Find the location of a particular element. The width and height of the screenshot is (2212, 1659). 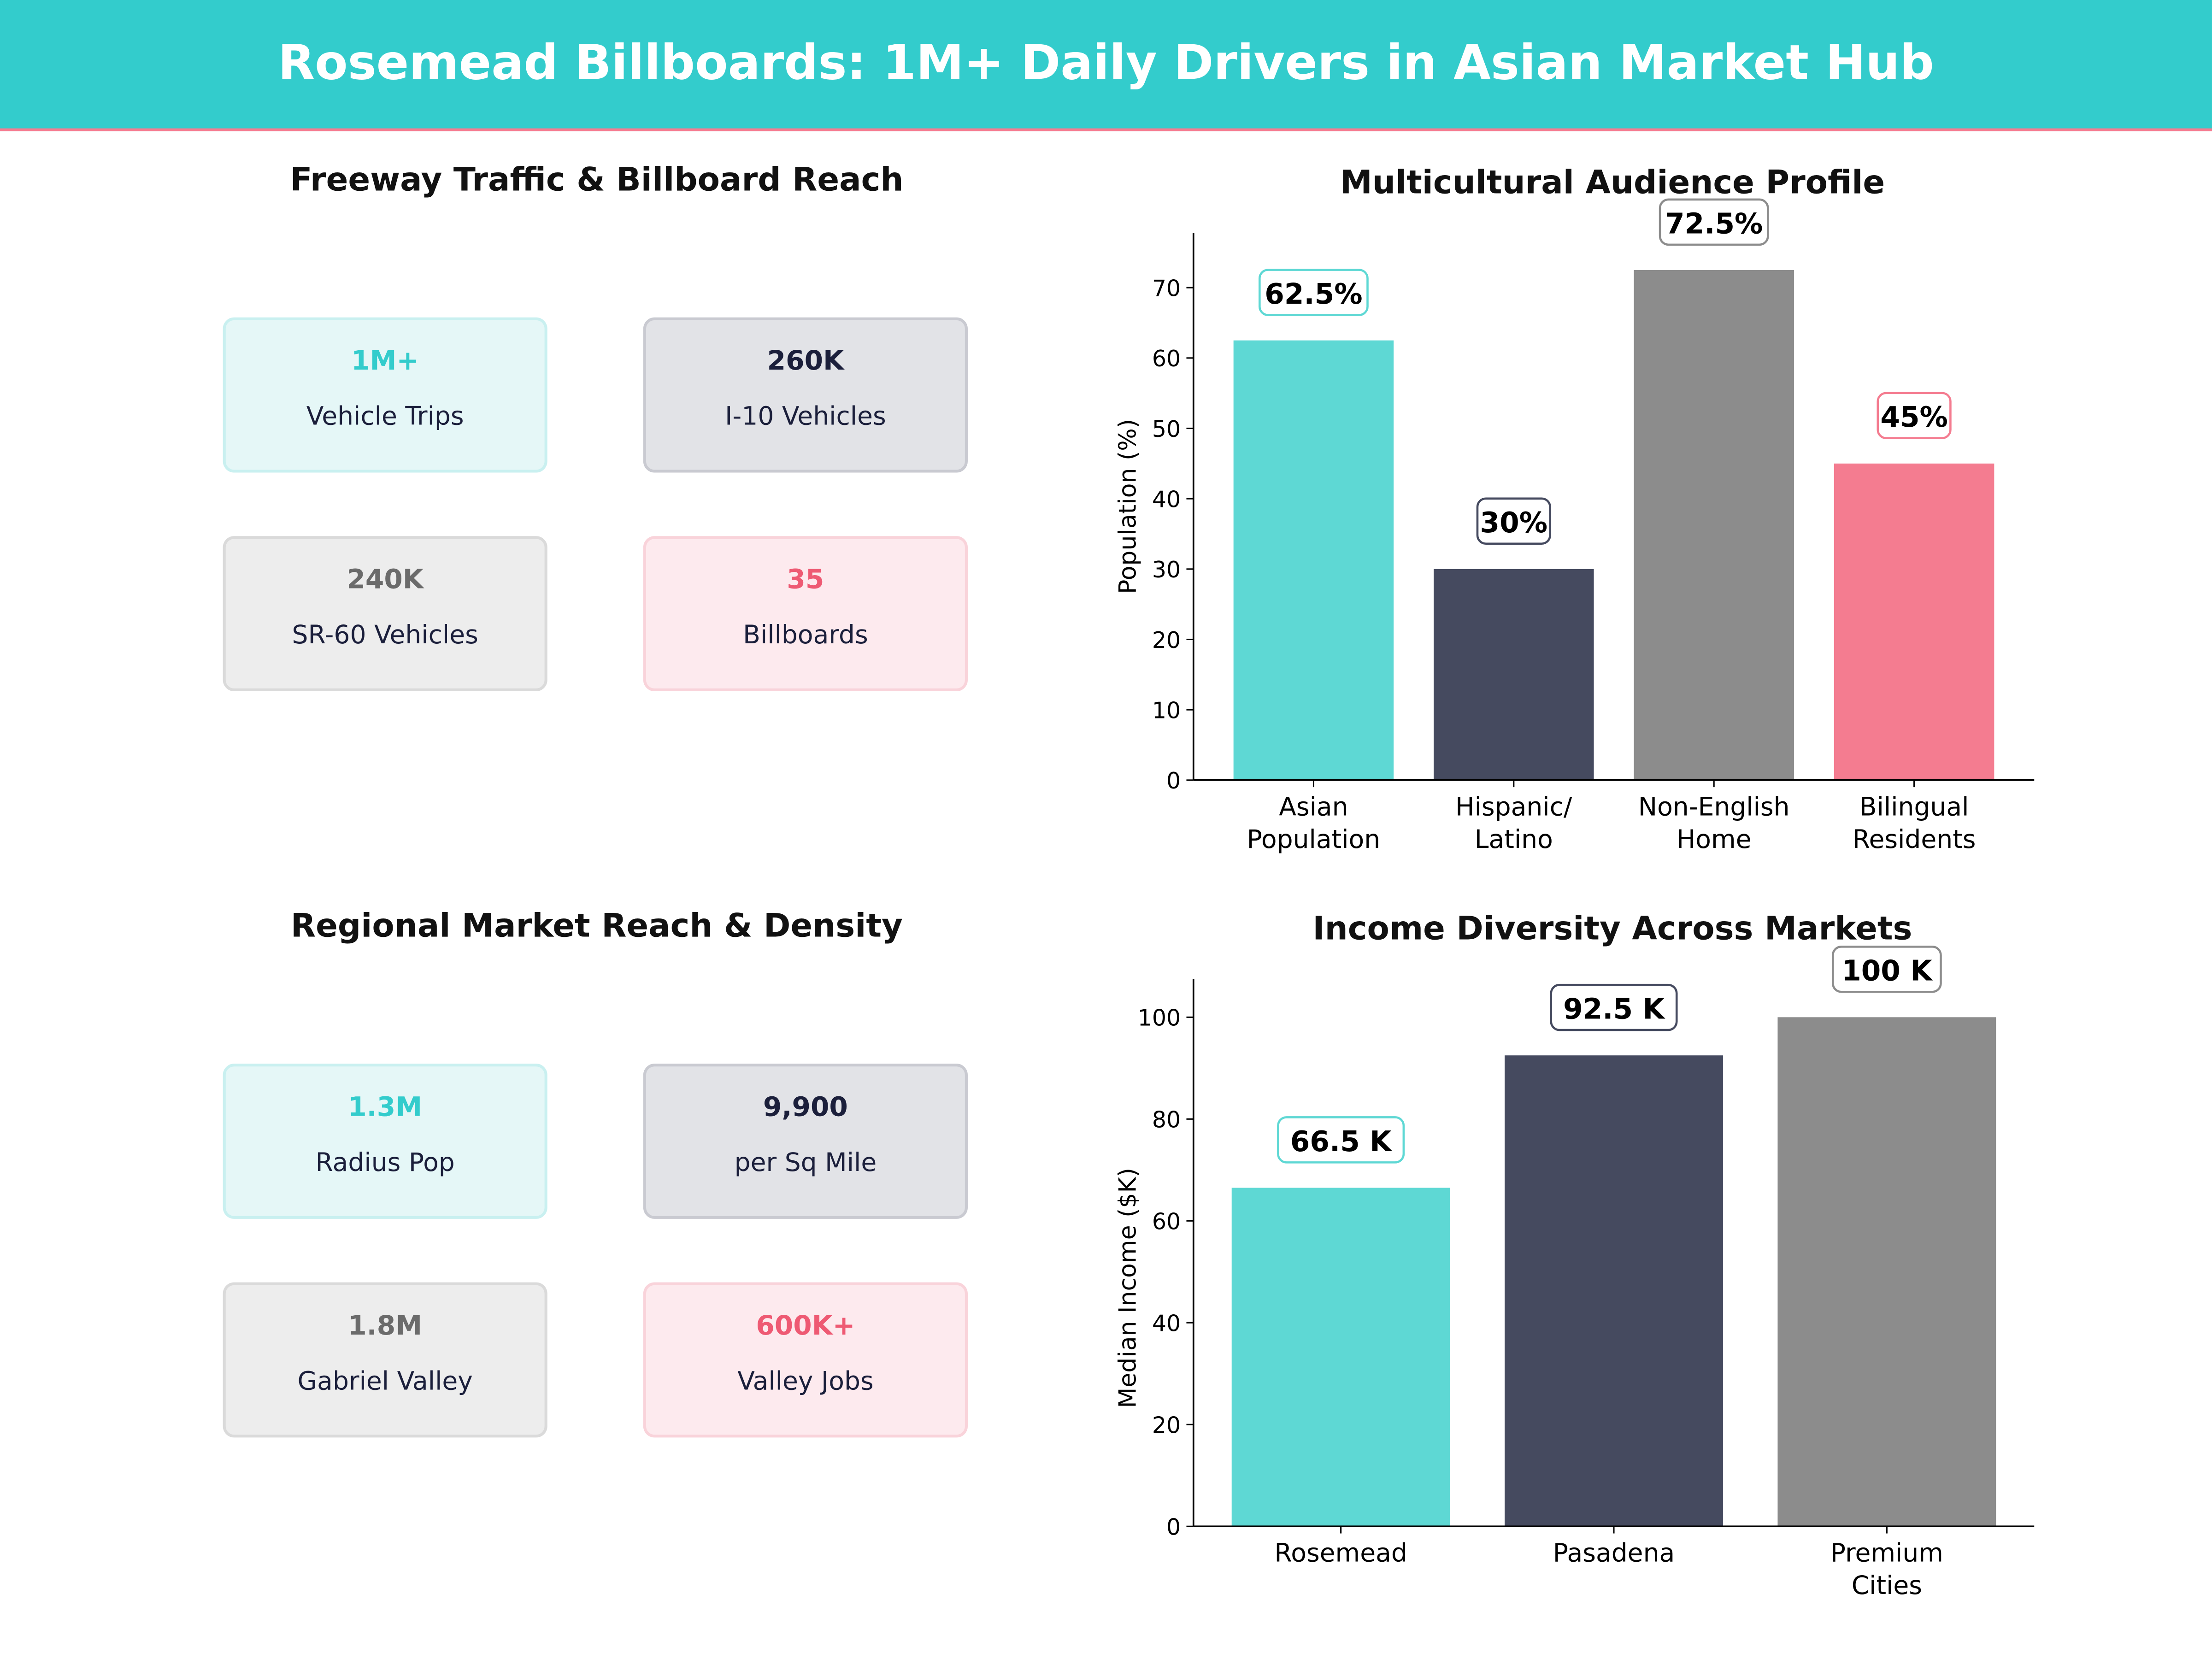

data-label: 92.5 K is located at coordinates (1614, 1009).